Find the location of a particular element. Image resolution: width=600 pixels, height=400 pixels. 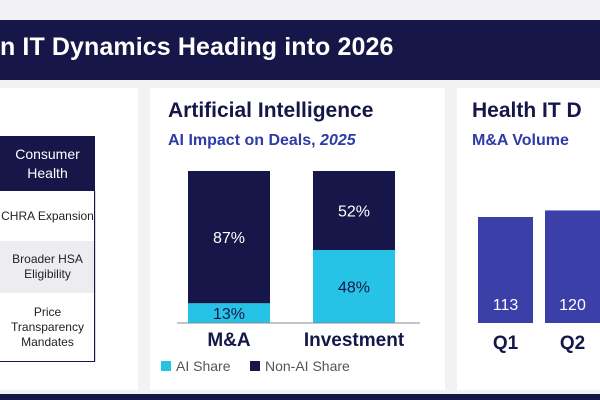

subtitle-year: 2025 is located at coordinates (338, 140).